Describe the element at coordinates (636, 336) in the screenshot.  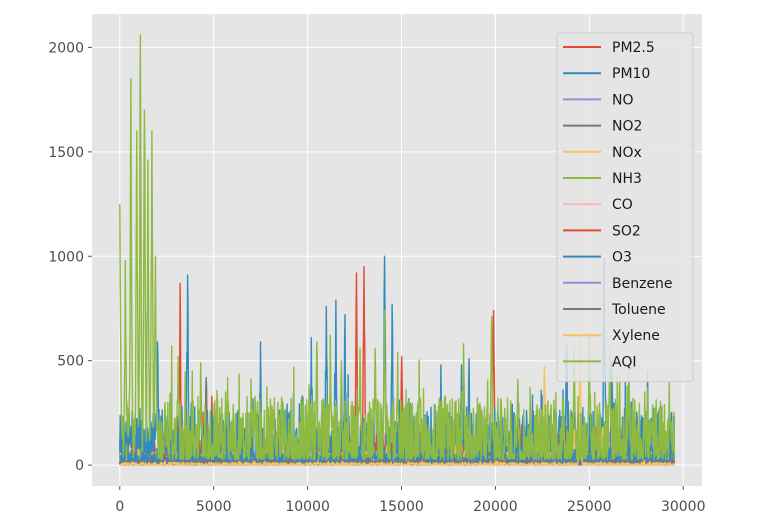
I see `legend-label: Xylene` at that location.